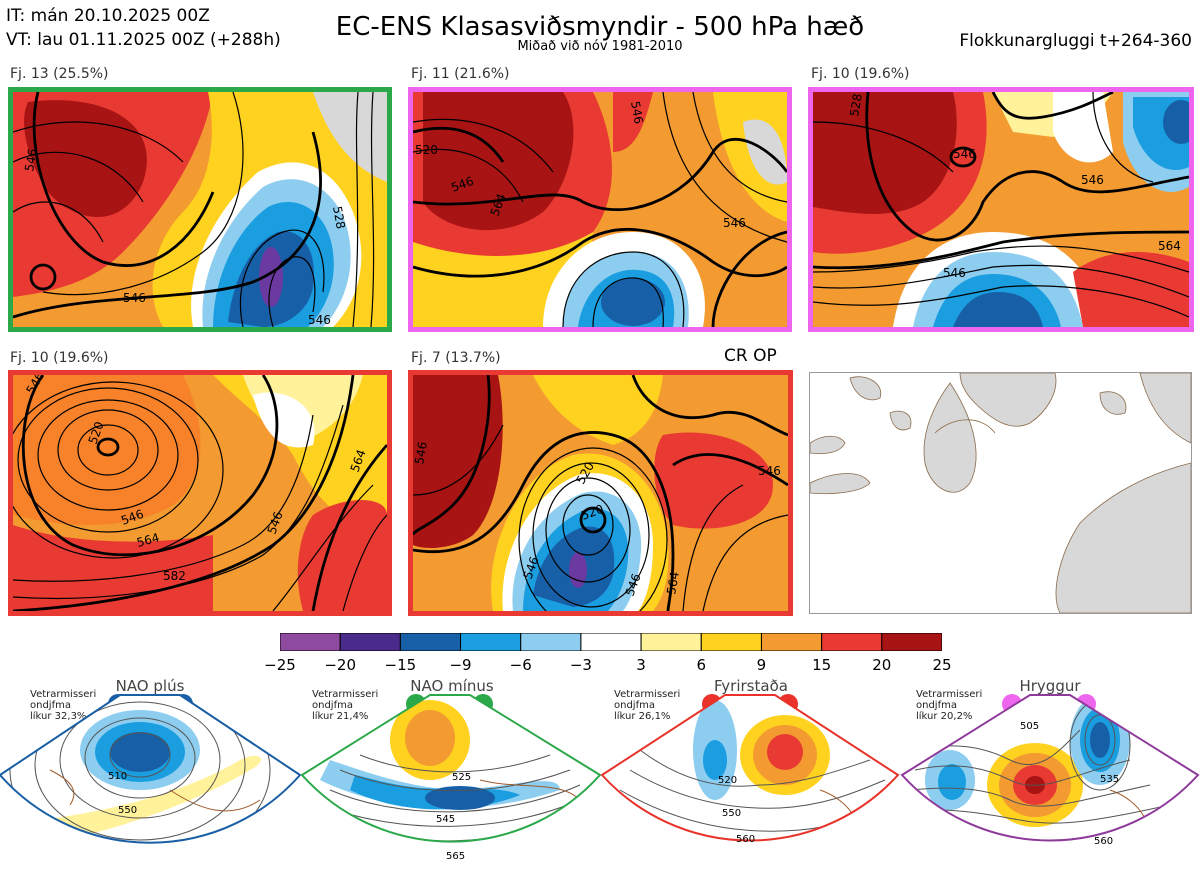 The height and width of the screenshot is (871, 1200). What do you see at coordinates (750, 356) in the screenshot?
I see `cr-op-label: CR OP` at bounding box center [750, 356].